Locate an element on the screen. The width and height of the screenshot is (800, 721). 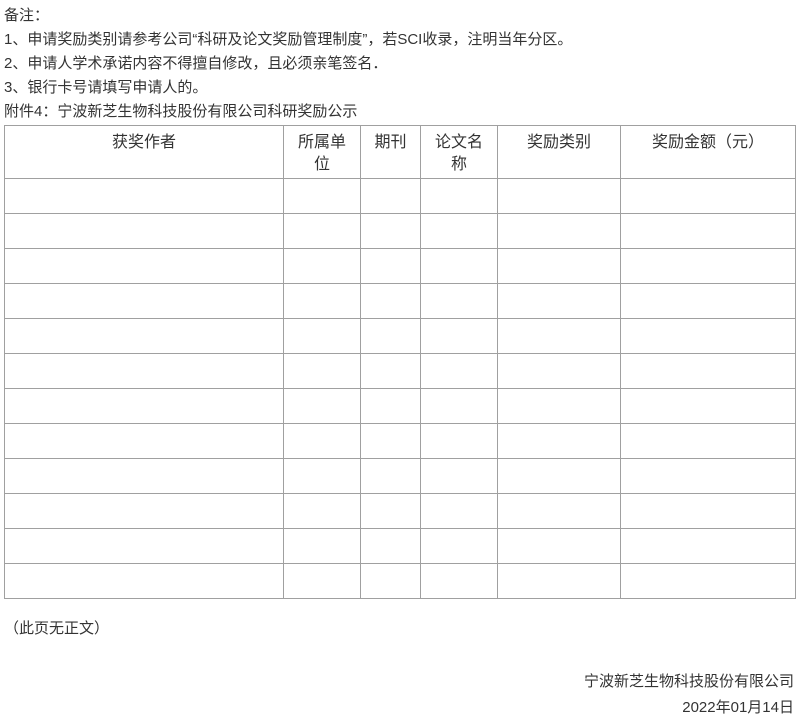
signature-company: 宁波新芝生物科技股份有限公司 is located at coordinates (688, 681).